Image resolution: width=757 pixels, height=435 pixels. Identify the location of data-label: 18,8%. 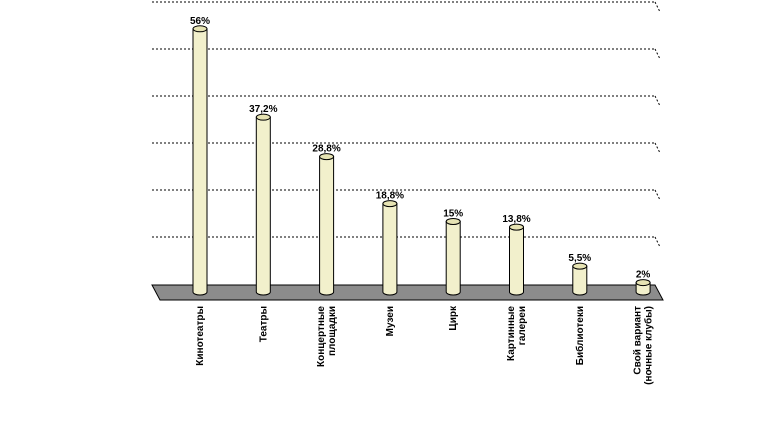
(390, 196).